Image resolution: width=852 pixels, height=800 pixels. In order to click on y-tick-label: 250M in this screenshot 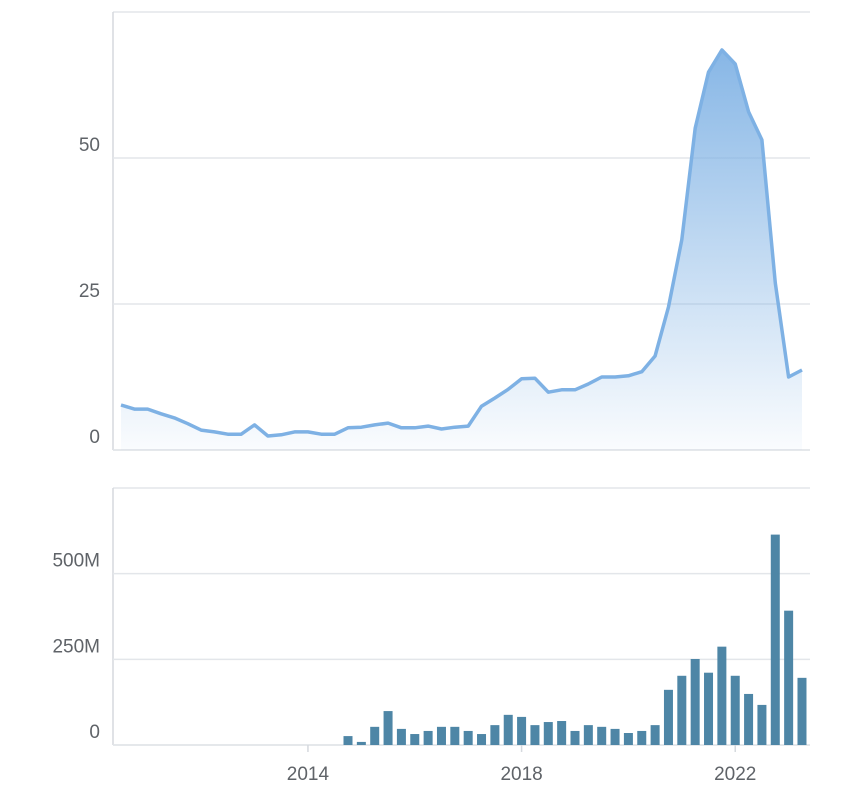, I will do `click(76, 646)`.